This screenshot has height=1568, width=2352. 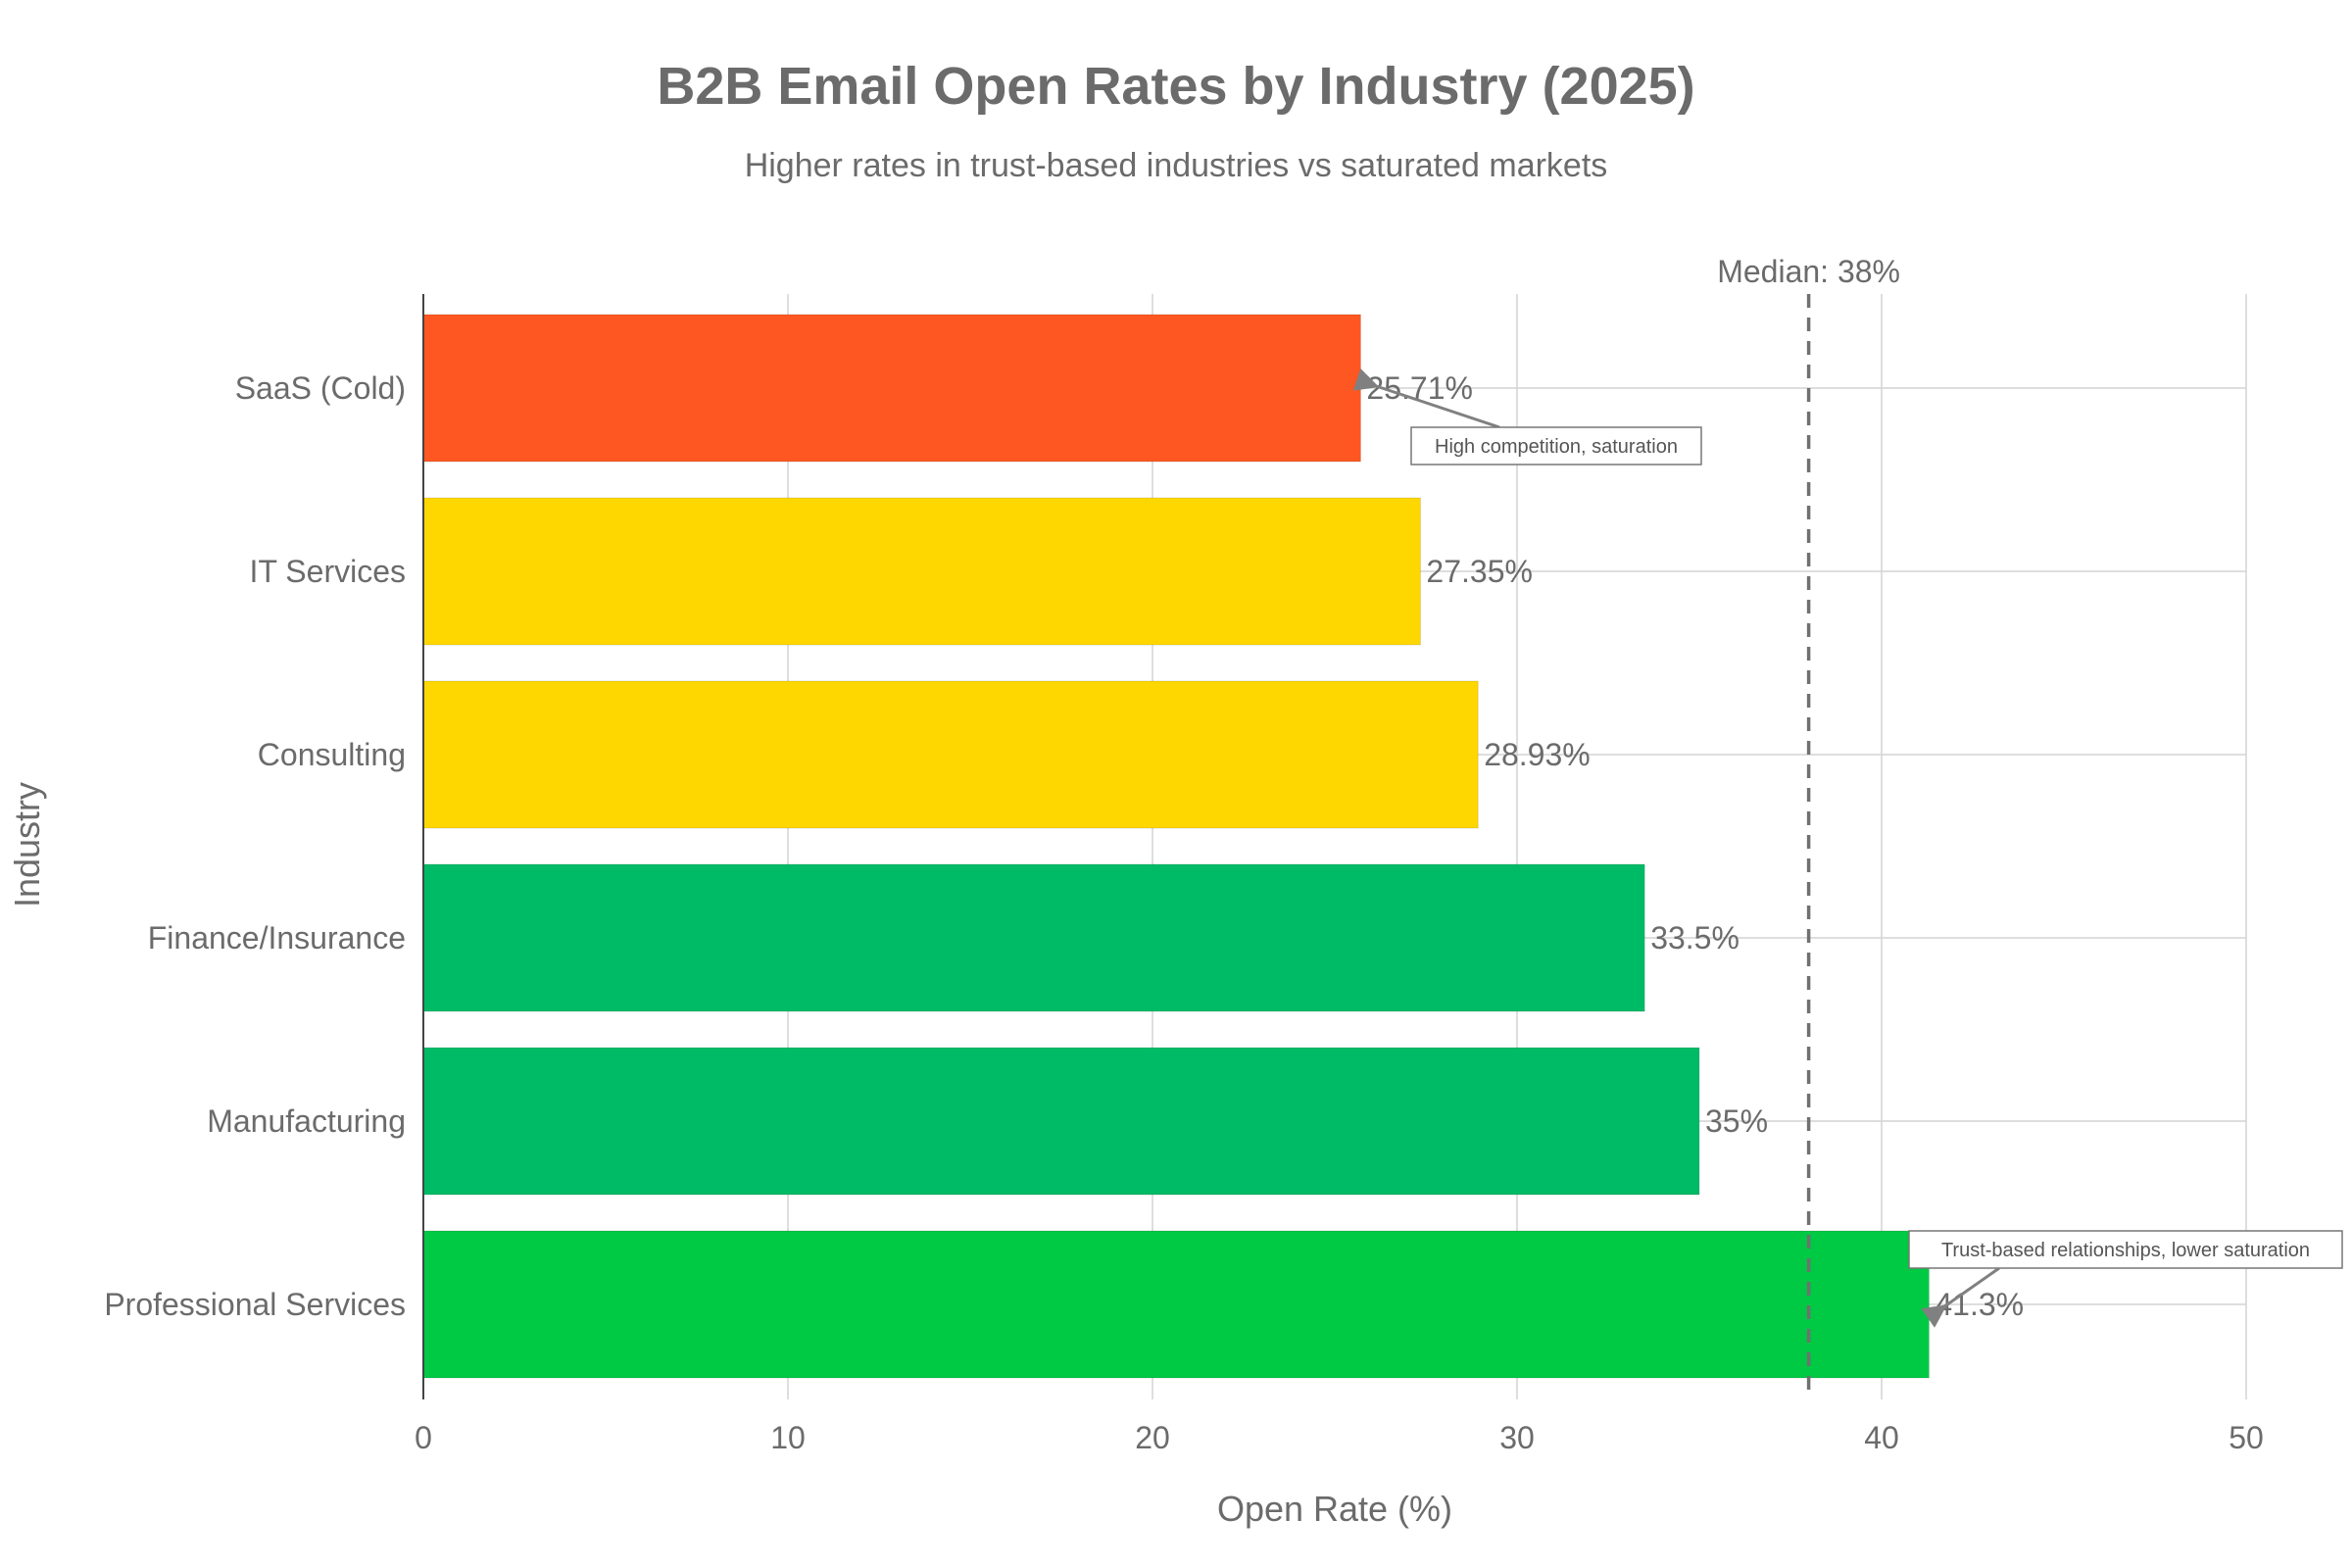 What do you see at coordinates (2246, 1437) in the screenshot?
I see `x-tick-label: 50` at bounding box center [2246, 1437].